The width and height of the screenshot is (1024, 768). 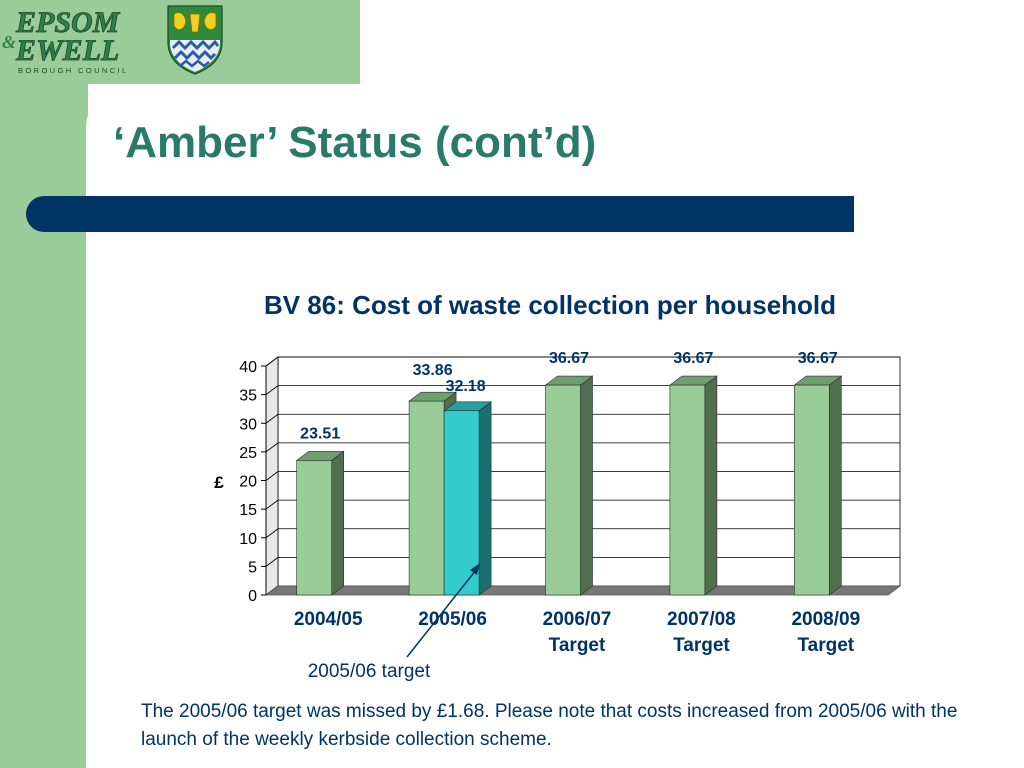 I want to click on x-tick-label: 2008/09, so click(x=825, y=619).